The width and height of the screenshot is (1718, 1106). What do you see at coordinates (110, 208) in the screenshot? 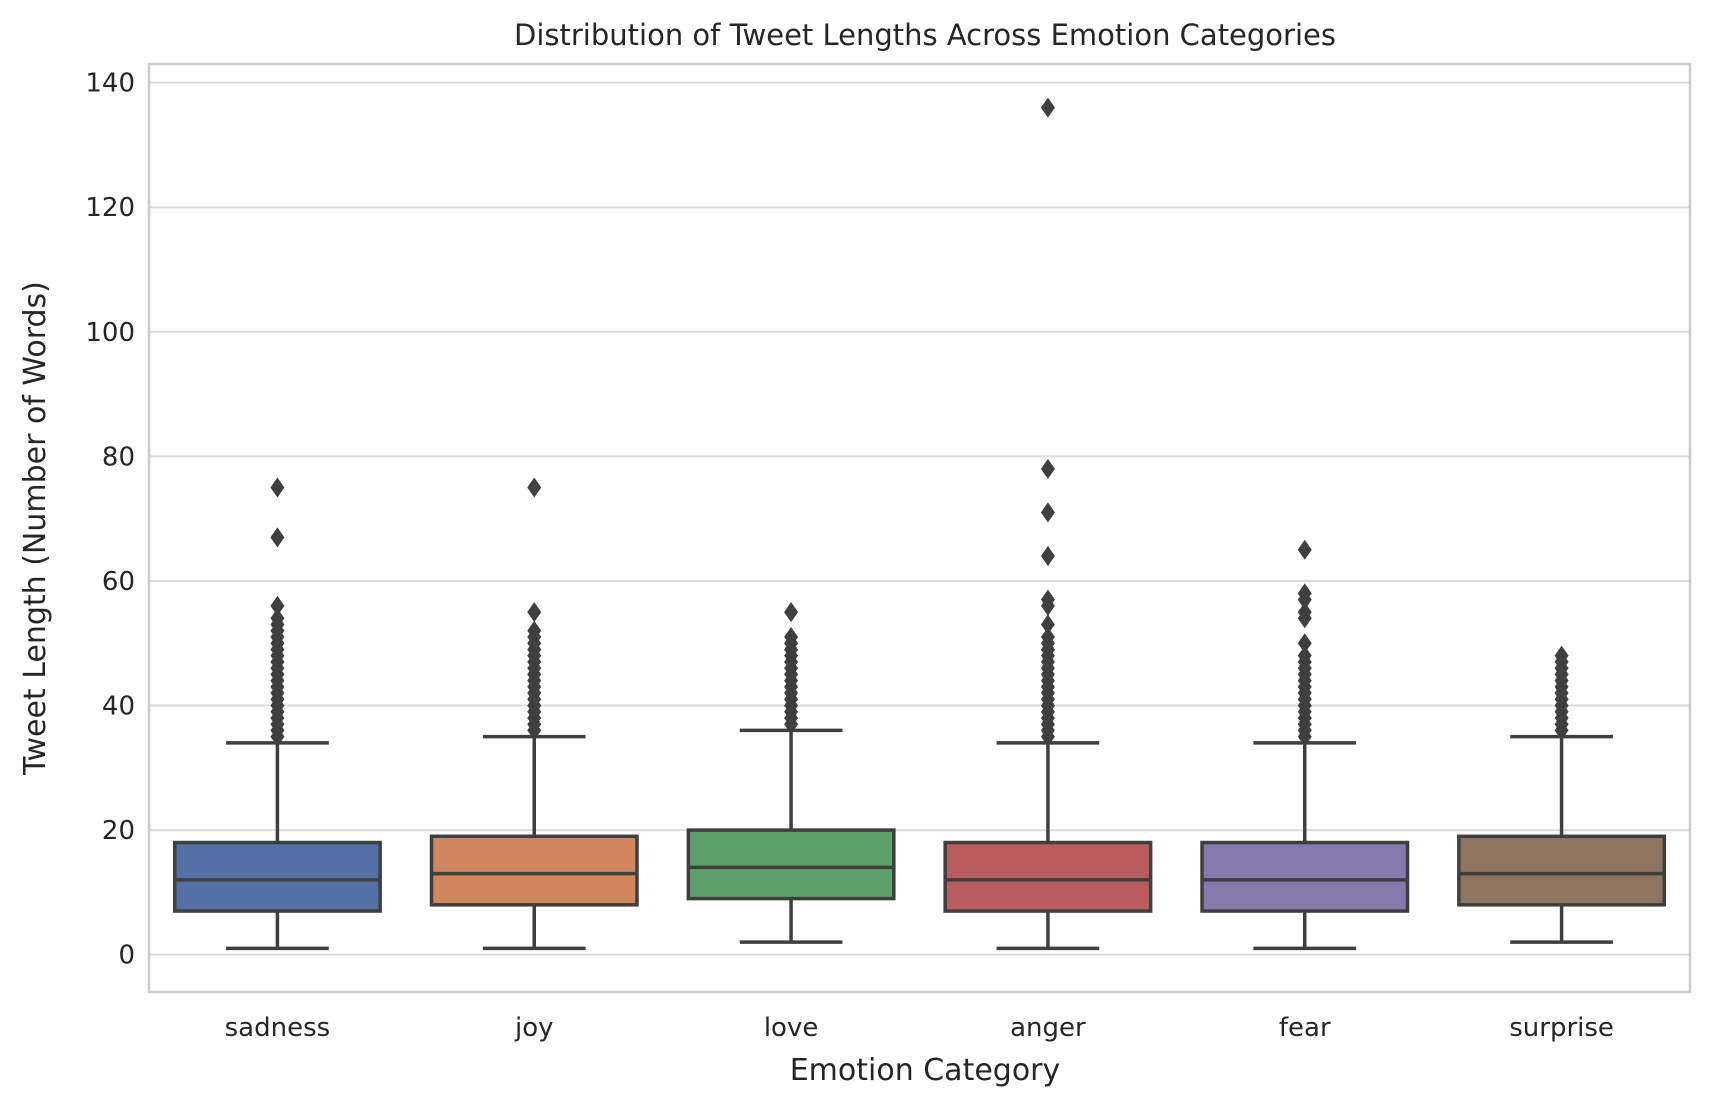
I see `y-tick-label: 120` at bounding box center [110, 208].